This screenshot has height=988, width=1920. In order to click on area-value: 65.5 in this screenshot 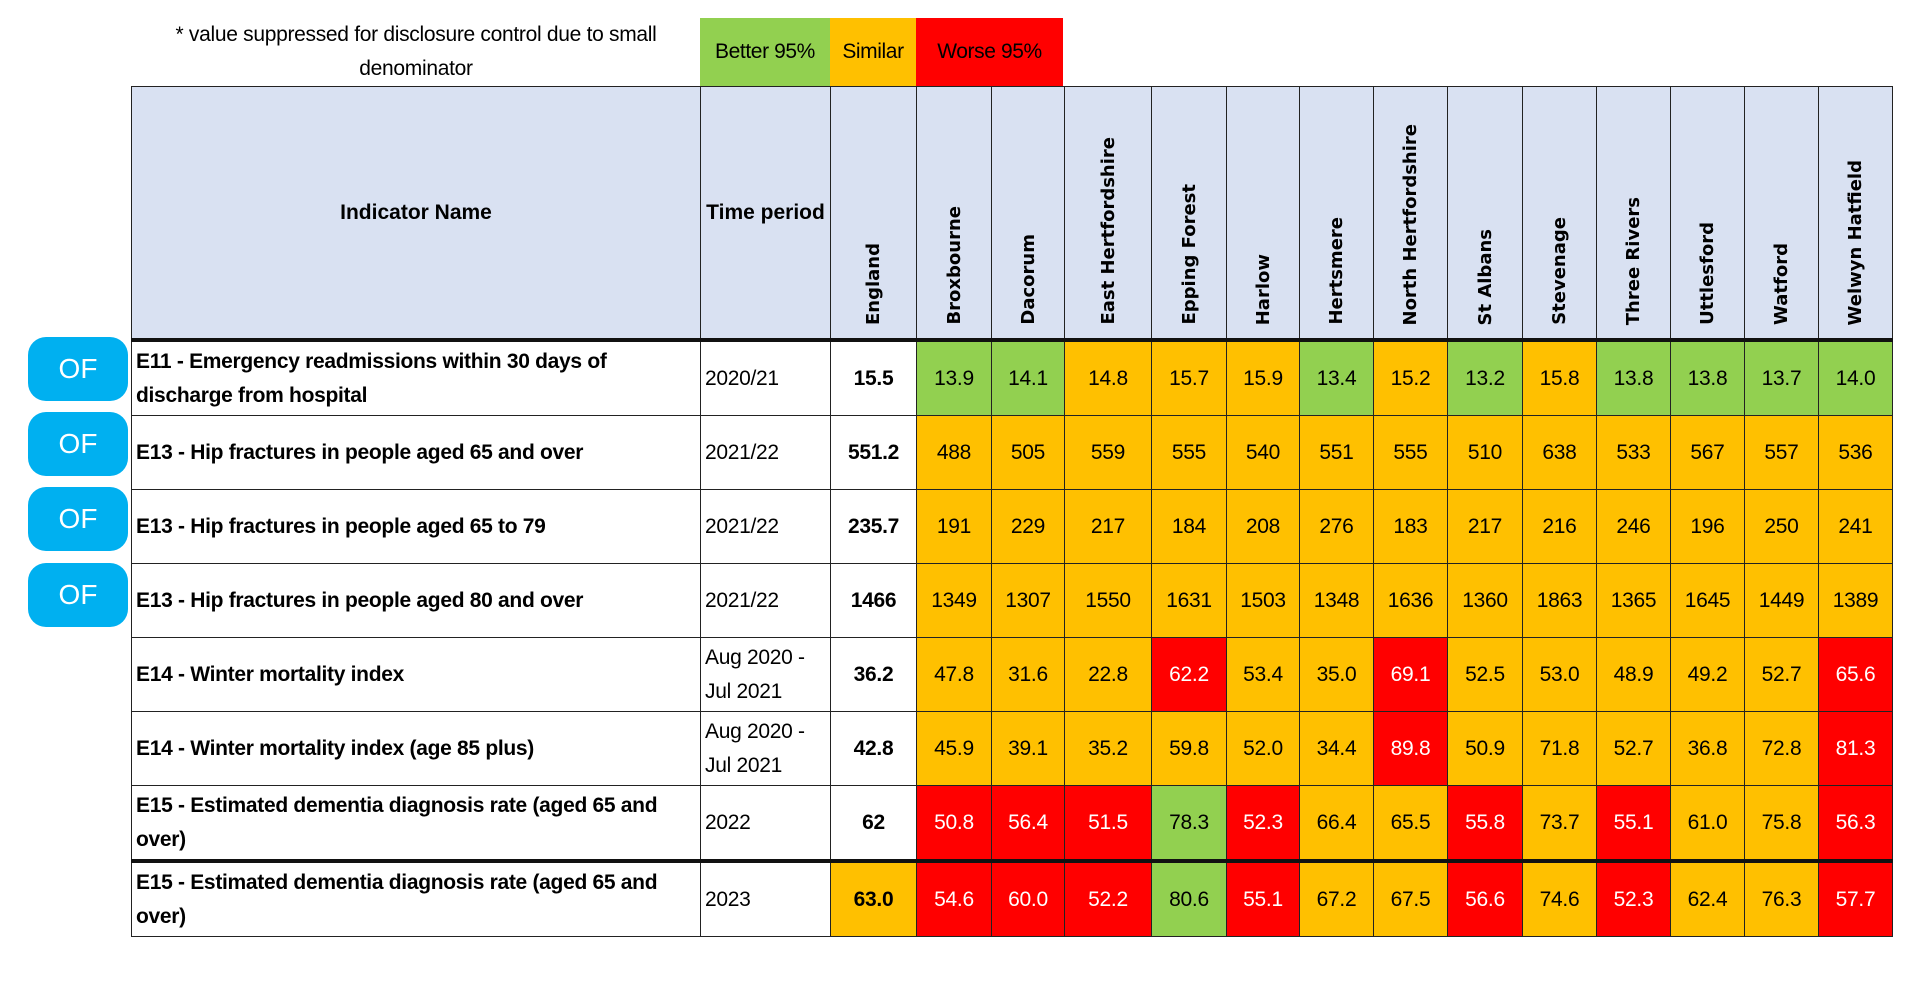, I will do `click(1410, 823)`.